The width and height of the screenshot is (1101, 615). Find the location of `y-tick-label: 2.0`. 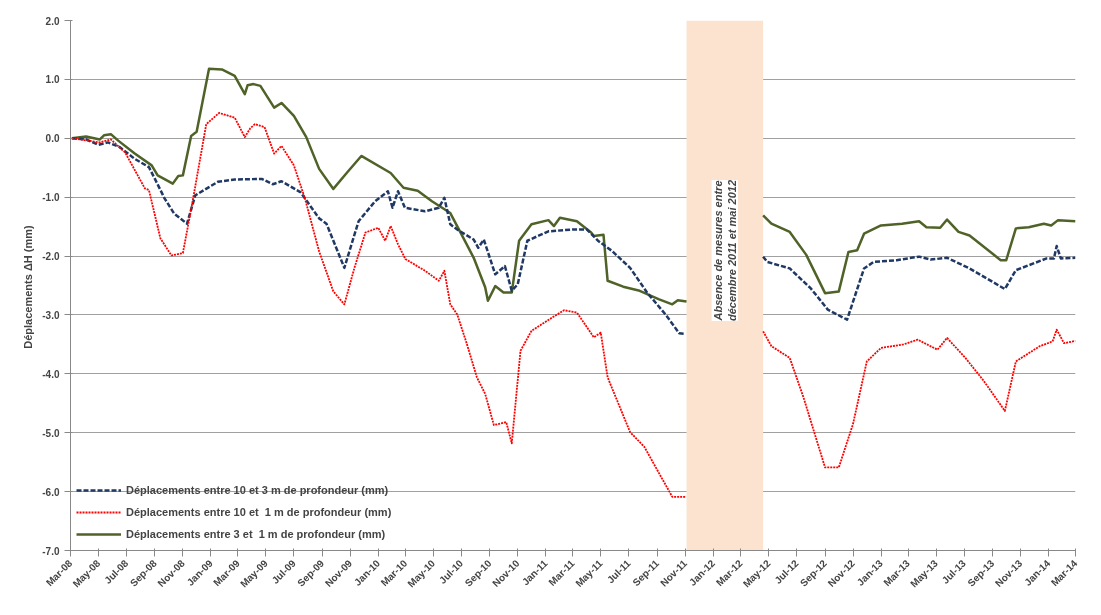

y-tick-label: 2.0 is located at coordinates (52, 21).